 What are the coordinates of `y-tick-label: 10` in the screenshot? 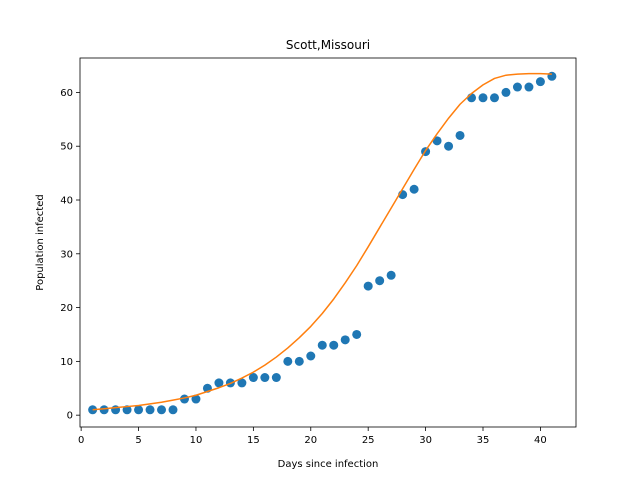 It's located at (66, 362).